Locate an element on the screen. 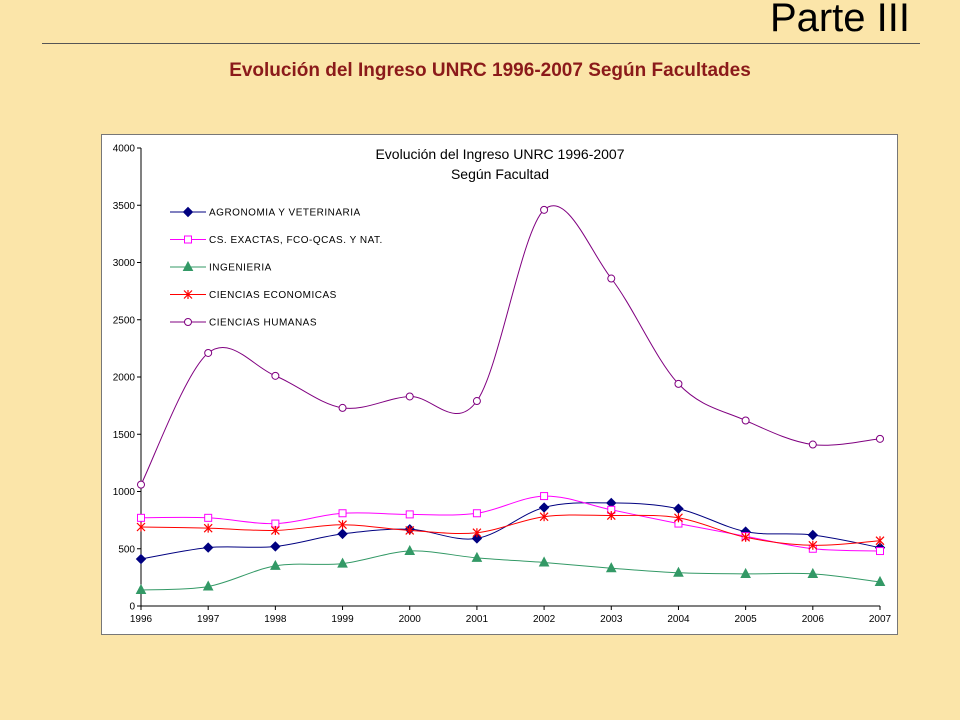  y-tick-label: 2000 is located at coordinates (124, 378).